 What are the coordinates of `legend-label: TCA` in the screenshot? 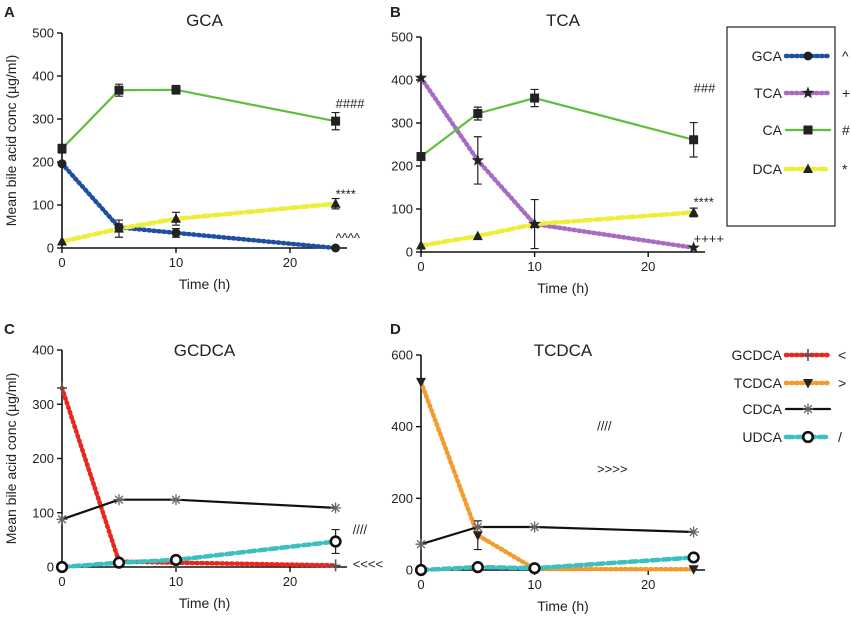 It's located at (768, 93).